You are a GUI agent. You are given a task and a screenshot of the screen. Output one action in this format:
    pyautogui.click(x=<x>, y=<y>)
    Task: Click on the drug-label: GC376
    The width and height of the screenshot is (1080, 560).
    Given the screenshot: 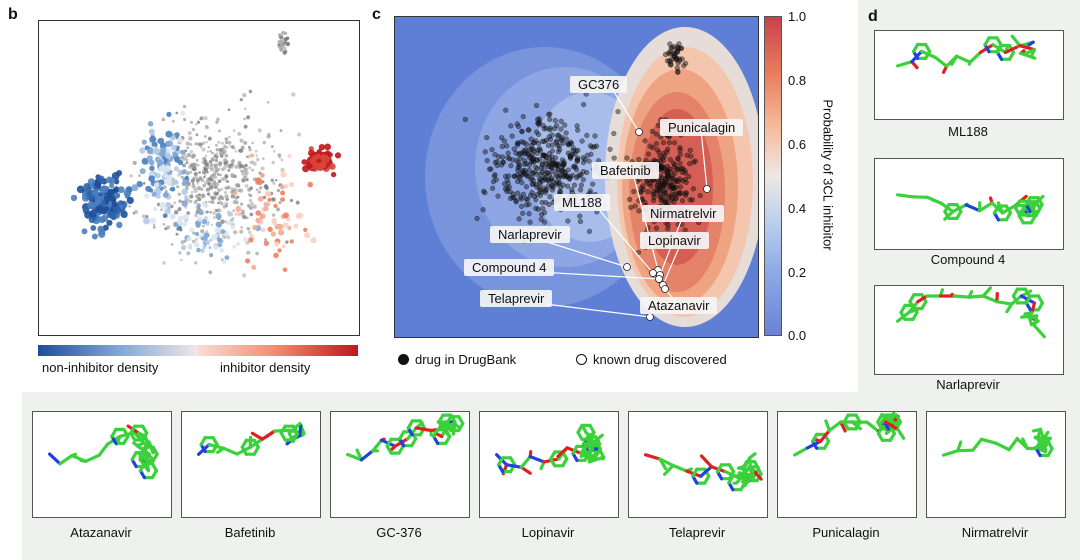 What is the action you would take?
    pyautogui.click(x=599, y=84)
    